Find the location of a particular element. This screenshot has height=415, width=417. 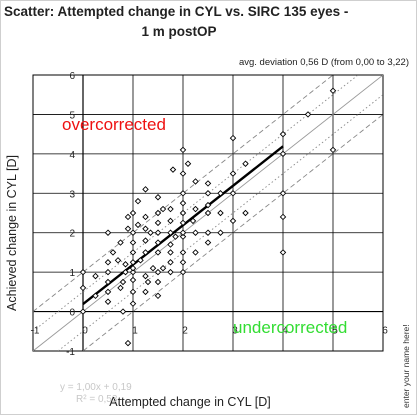

x-tick-label: 6 is located at coordinates (385, 331).